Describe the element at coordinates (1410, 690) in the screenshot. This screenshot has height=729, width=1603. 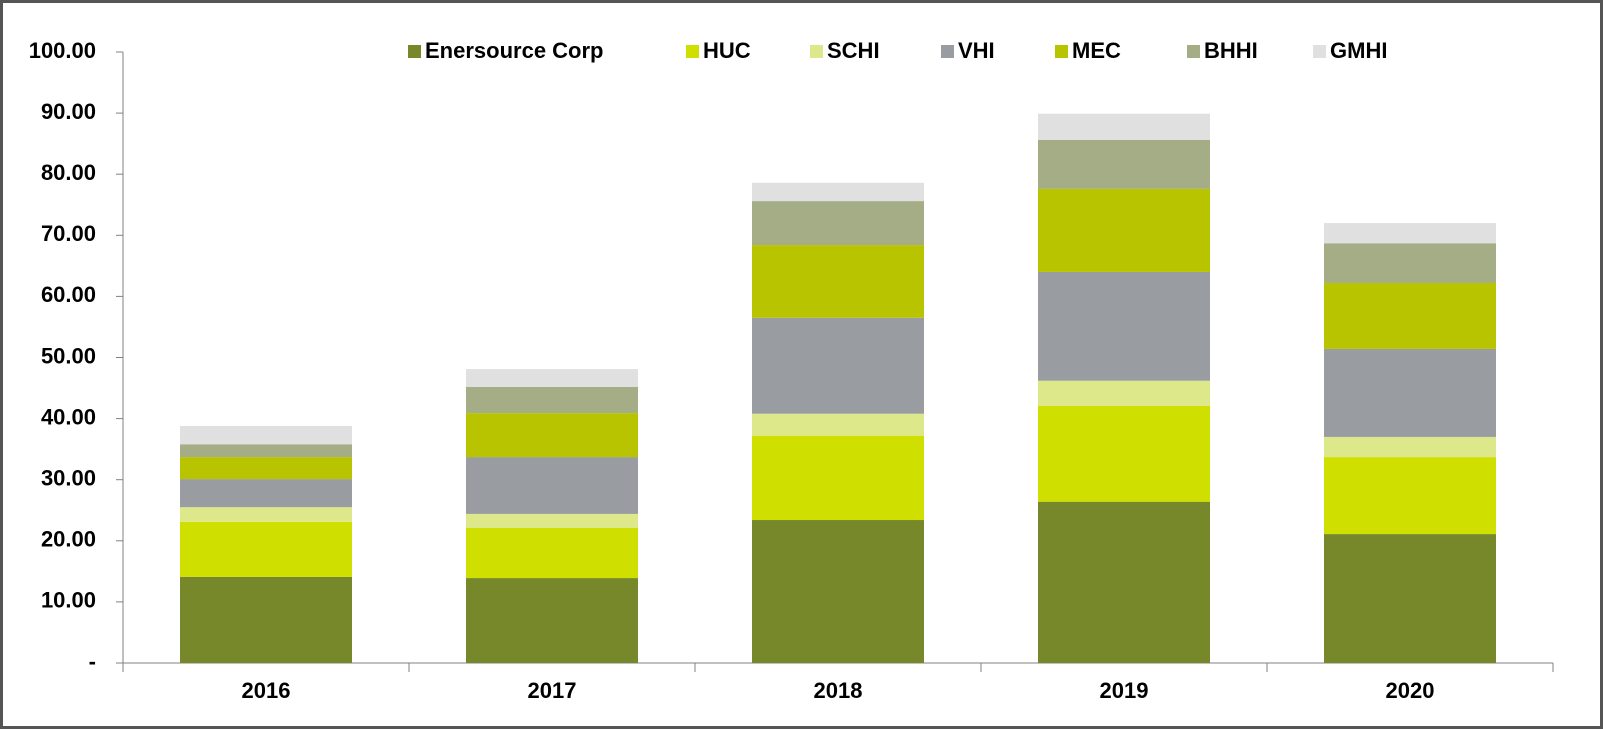
I see `x-tick-label: 2020` at that location.